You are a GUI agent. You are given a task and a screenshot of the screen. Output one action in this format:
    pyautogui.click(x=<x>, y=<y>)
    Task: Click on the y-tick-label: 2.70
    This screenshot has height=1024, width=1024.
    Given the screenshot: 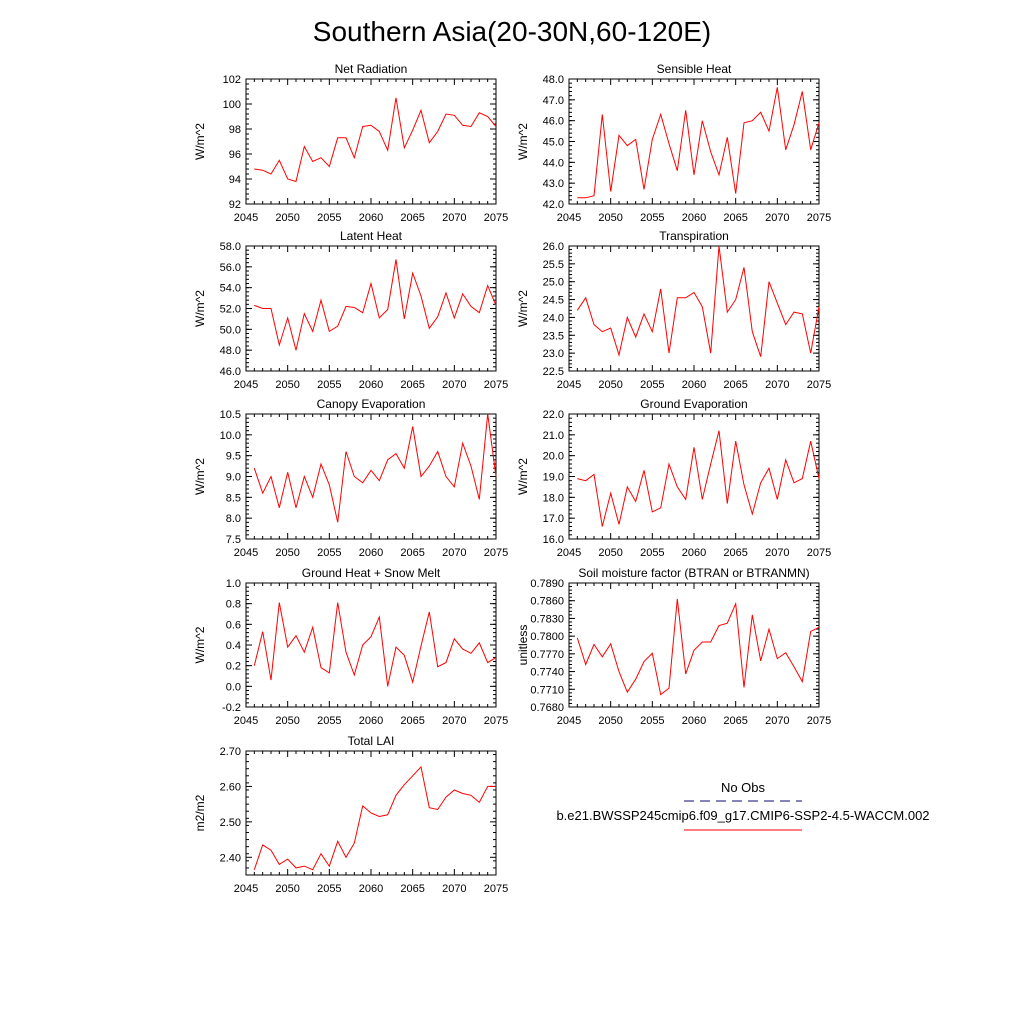 What is the action you would take?
    pyautogui.click(x=230, y=752)
    